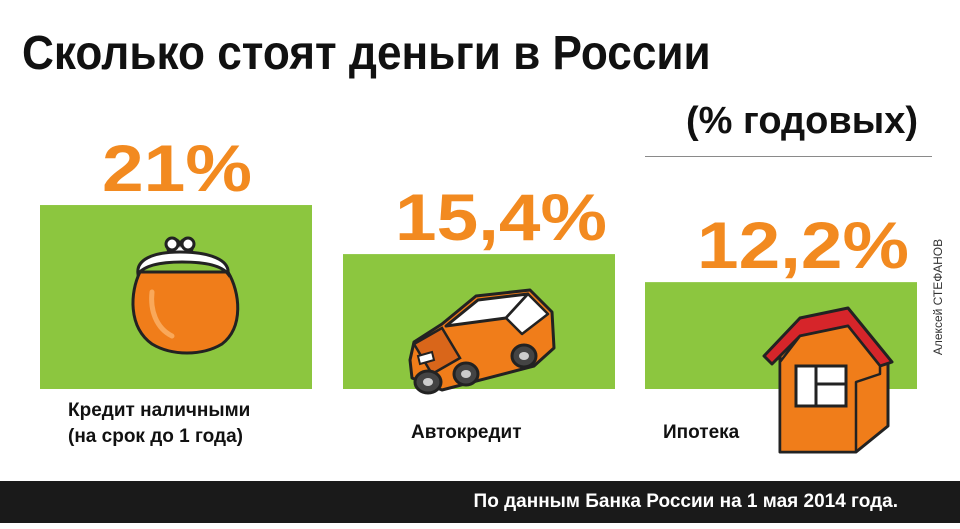  What do you see at coordinates (185, 295) in the screenshot?
I see `purse-icon` at bounding box center [185, 295].